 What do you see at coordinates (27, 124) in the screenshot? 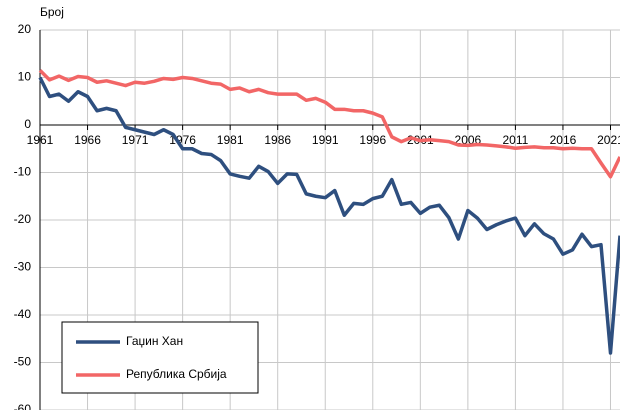
I see `y-tick-label: 0` at bounding box center [27, 124].